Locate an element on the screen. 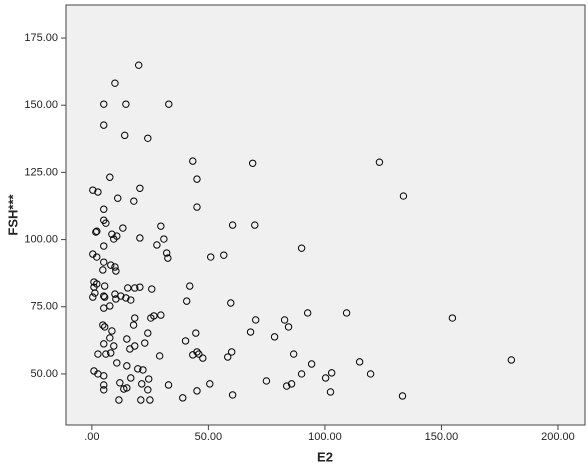 This screenshot has height=473, width=588. y-tick-label: 100.00 is located at coordinates (41, 239).